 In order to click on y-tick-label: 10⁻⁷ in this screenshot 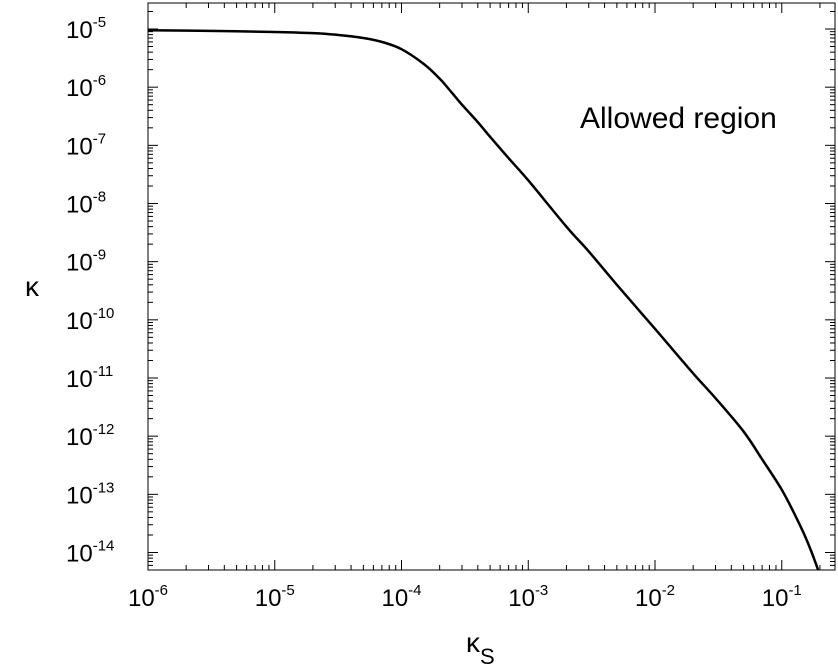, I will do `click(86, 145)`.